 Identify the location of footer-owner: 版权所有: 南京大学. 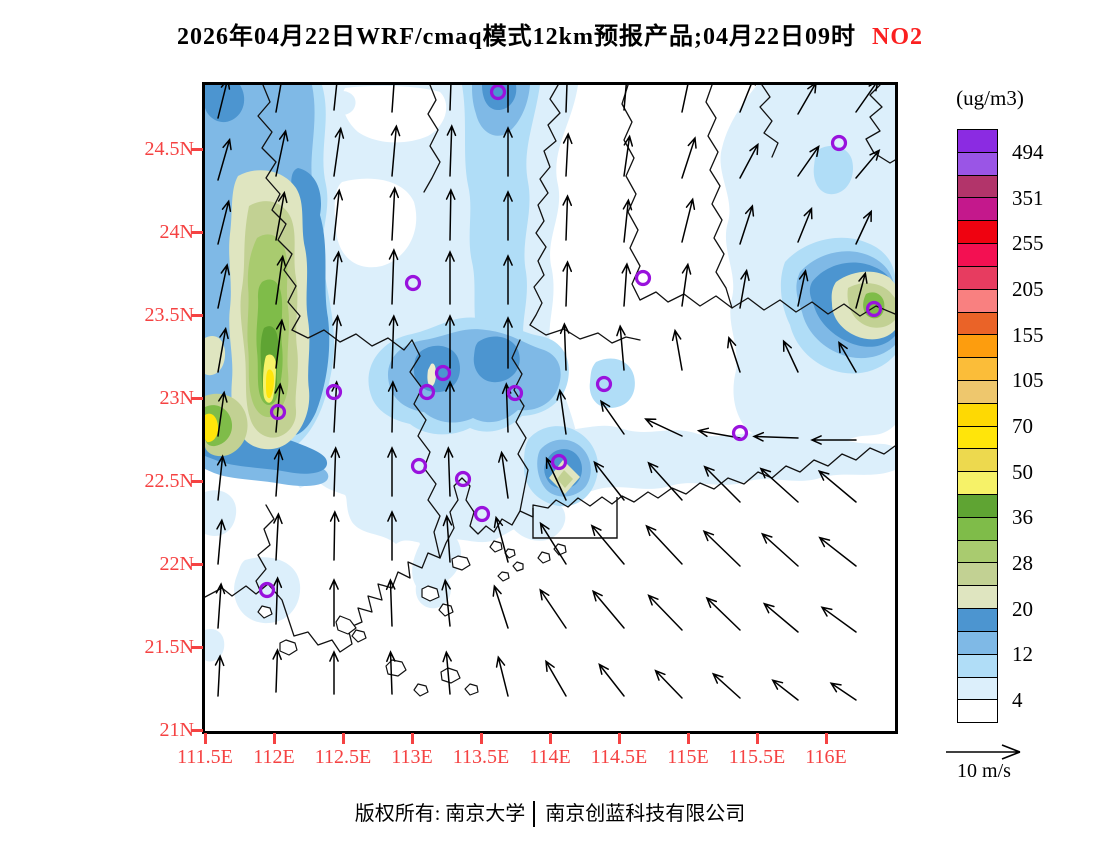
(440, 814).